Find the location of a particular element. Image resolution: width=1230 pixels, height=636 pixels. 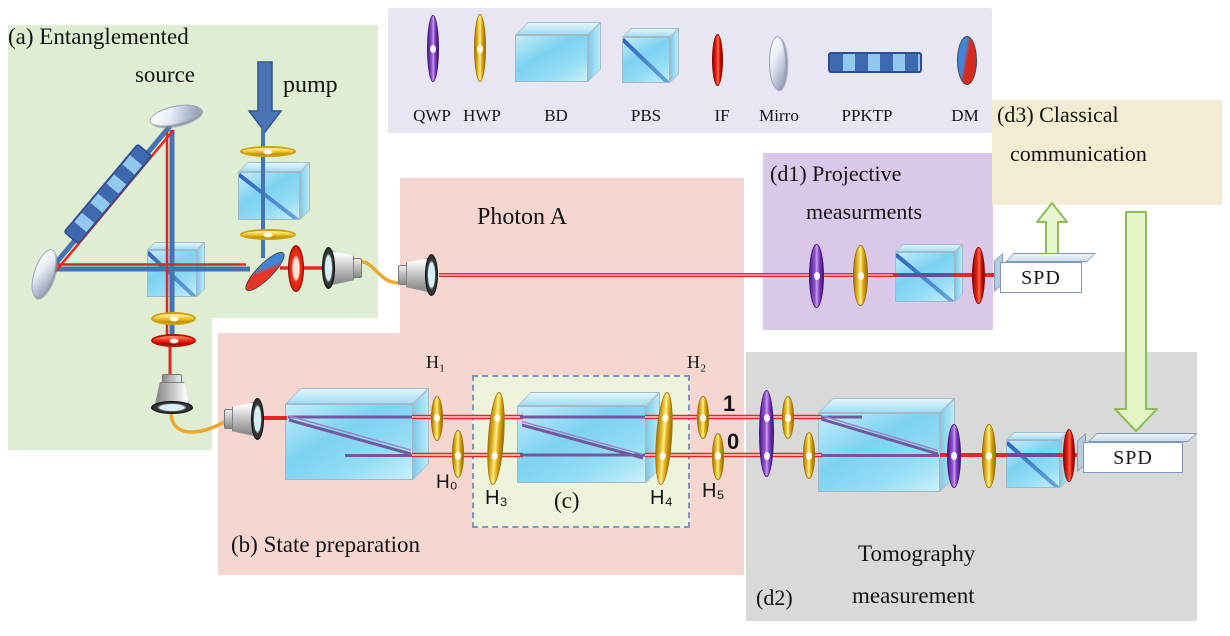

hwp-h1 is located at coordinates (437, 418).